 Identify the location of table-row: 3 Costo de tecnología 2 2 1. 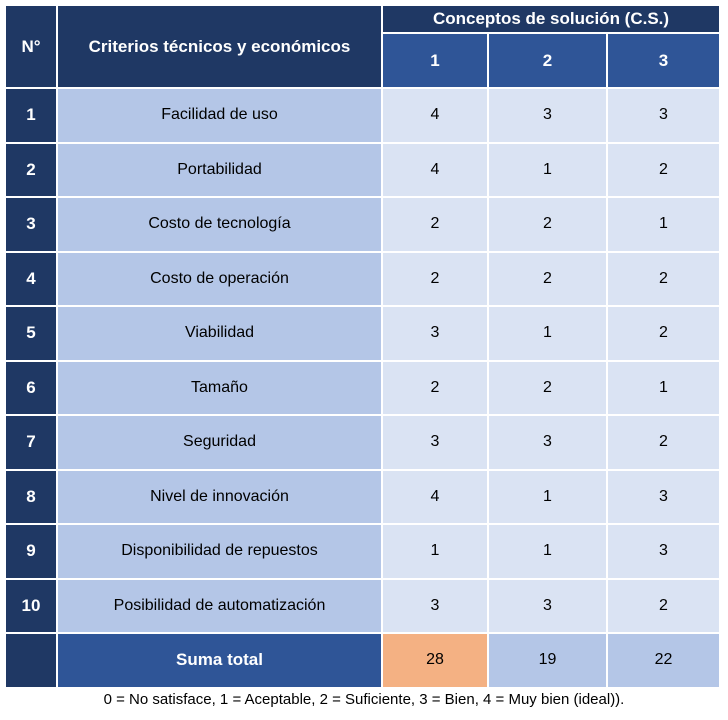
(363, 225).